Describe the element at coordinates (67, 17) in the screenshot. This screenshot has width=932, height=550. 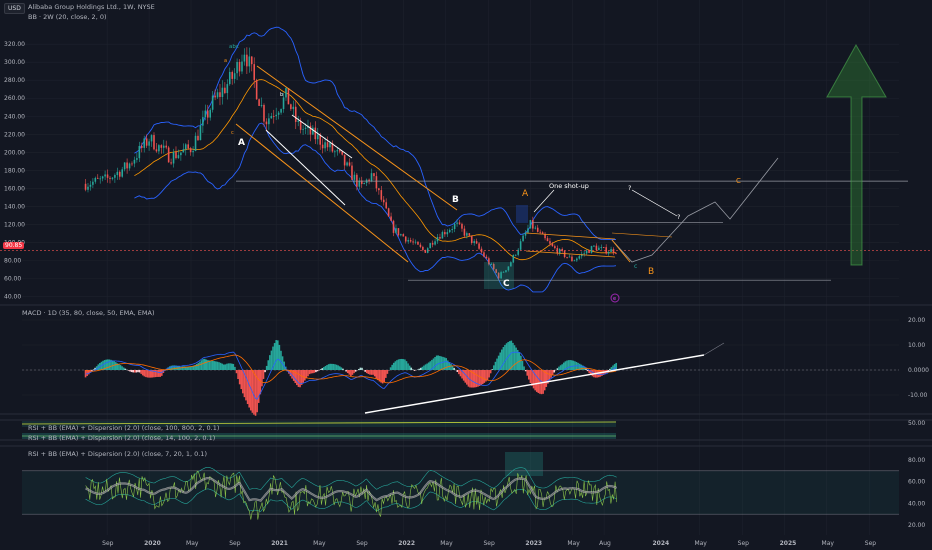
I see `bb-indicator-label: BB · 2W (20, close, 2, 0)` at that location.